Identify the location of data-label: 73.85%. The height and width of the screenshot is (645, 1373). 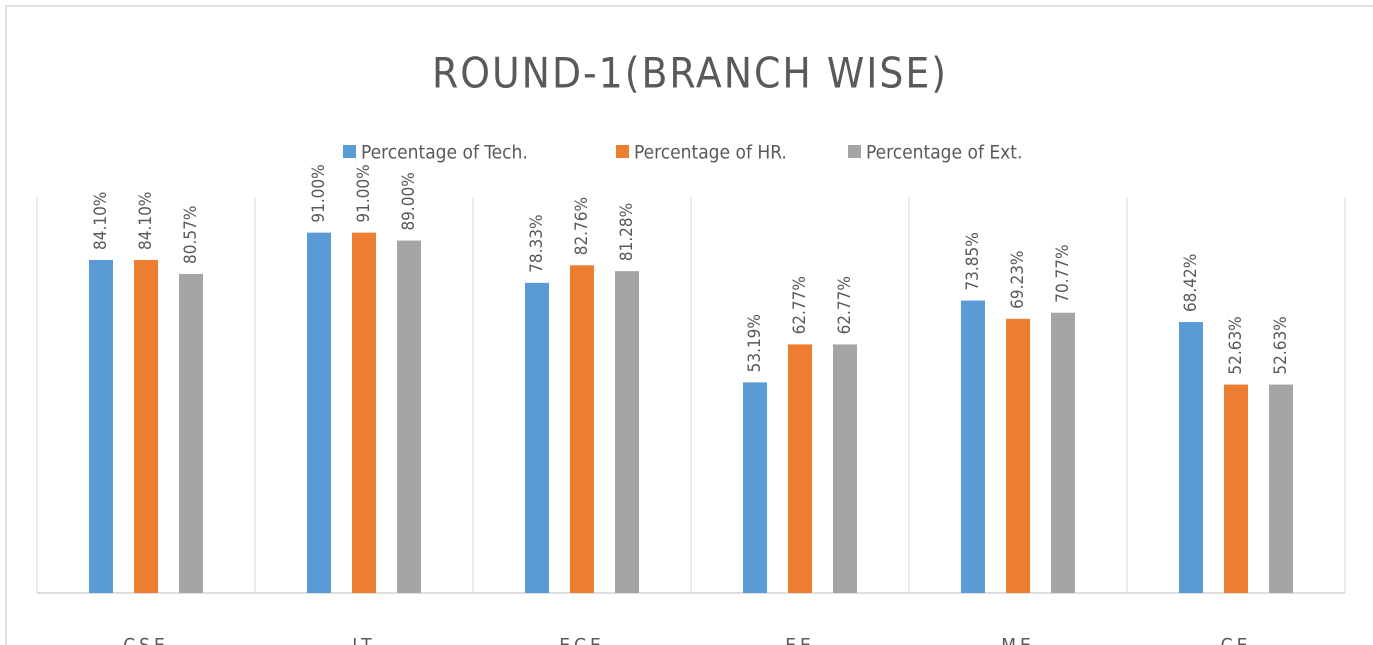
(973, 261).